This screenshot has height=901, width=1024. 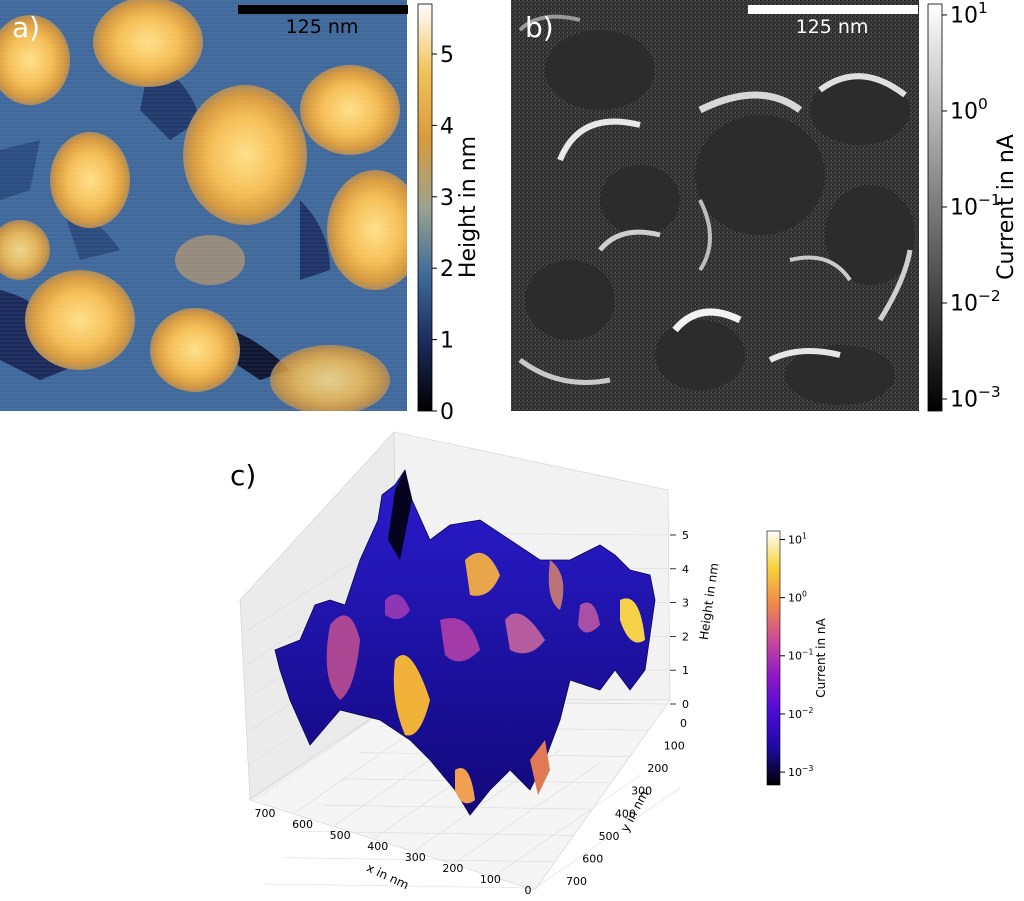 I want to click on scale-bar-b, so click(x=833, y=9).